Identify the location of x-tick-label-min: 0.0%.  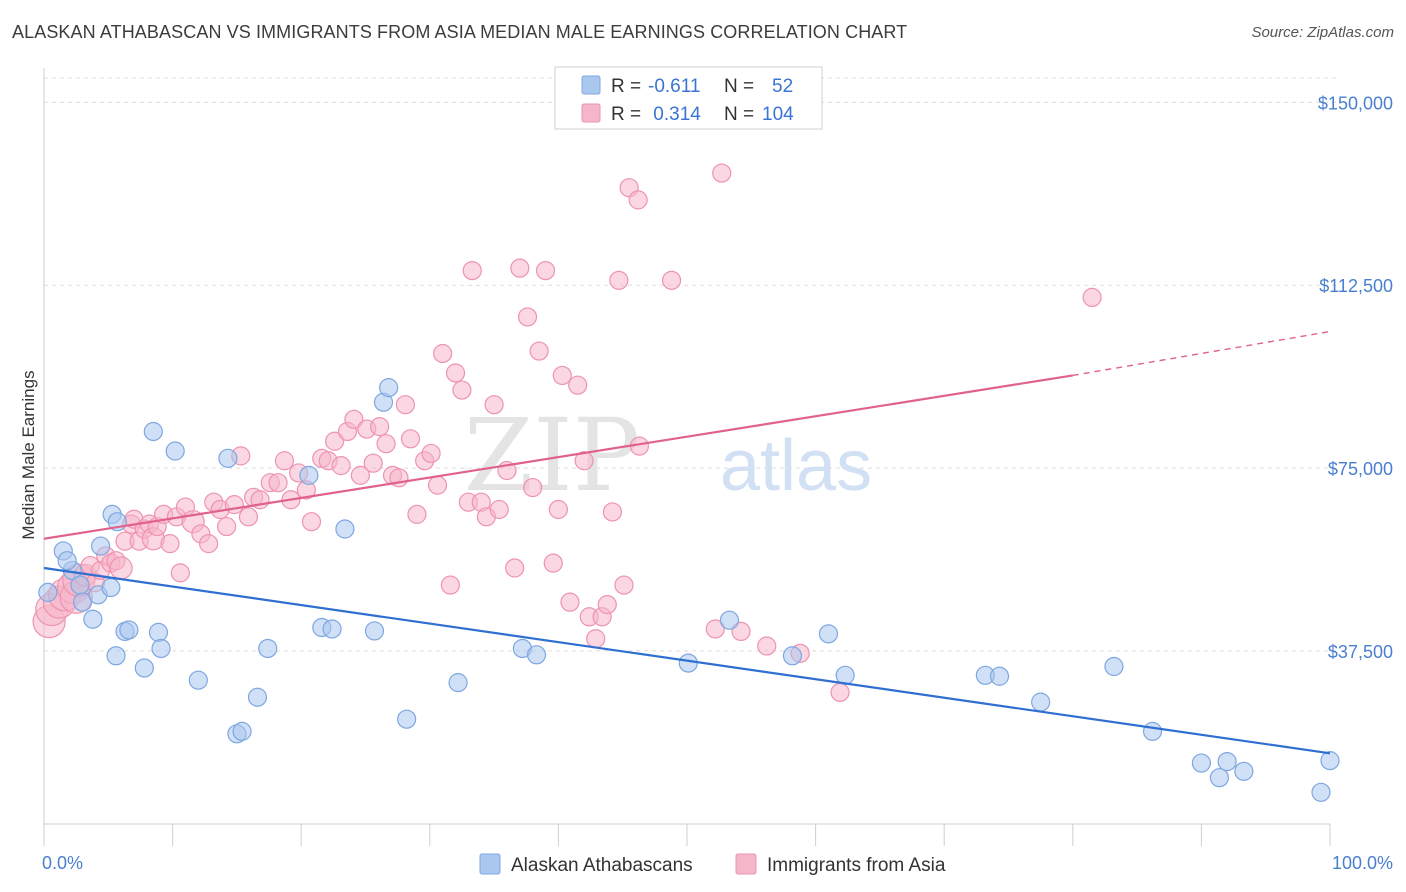
(62, 863).